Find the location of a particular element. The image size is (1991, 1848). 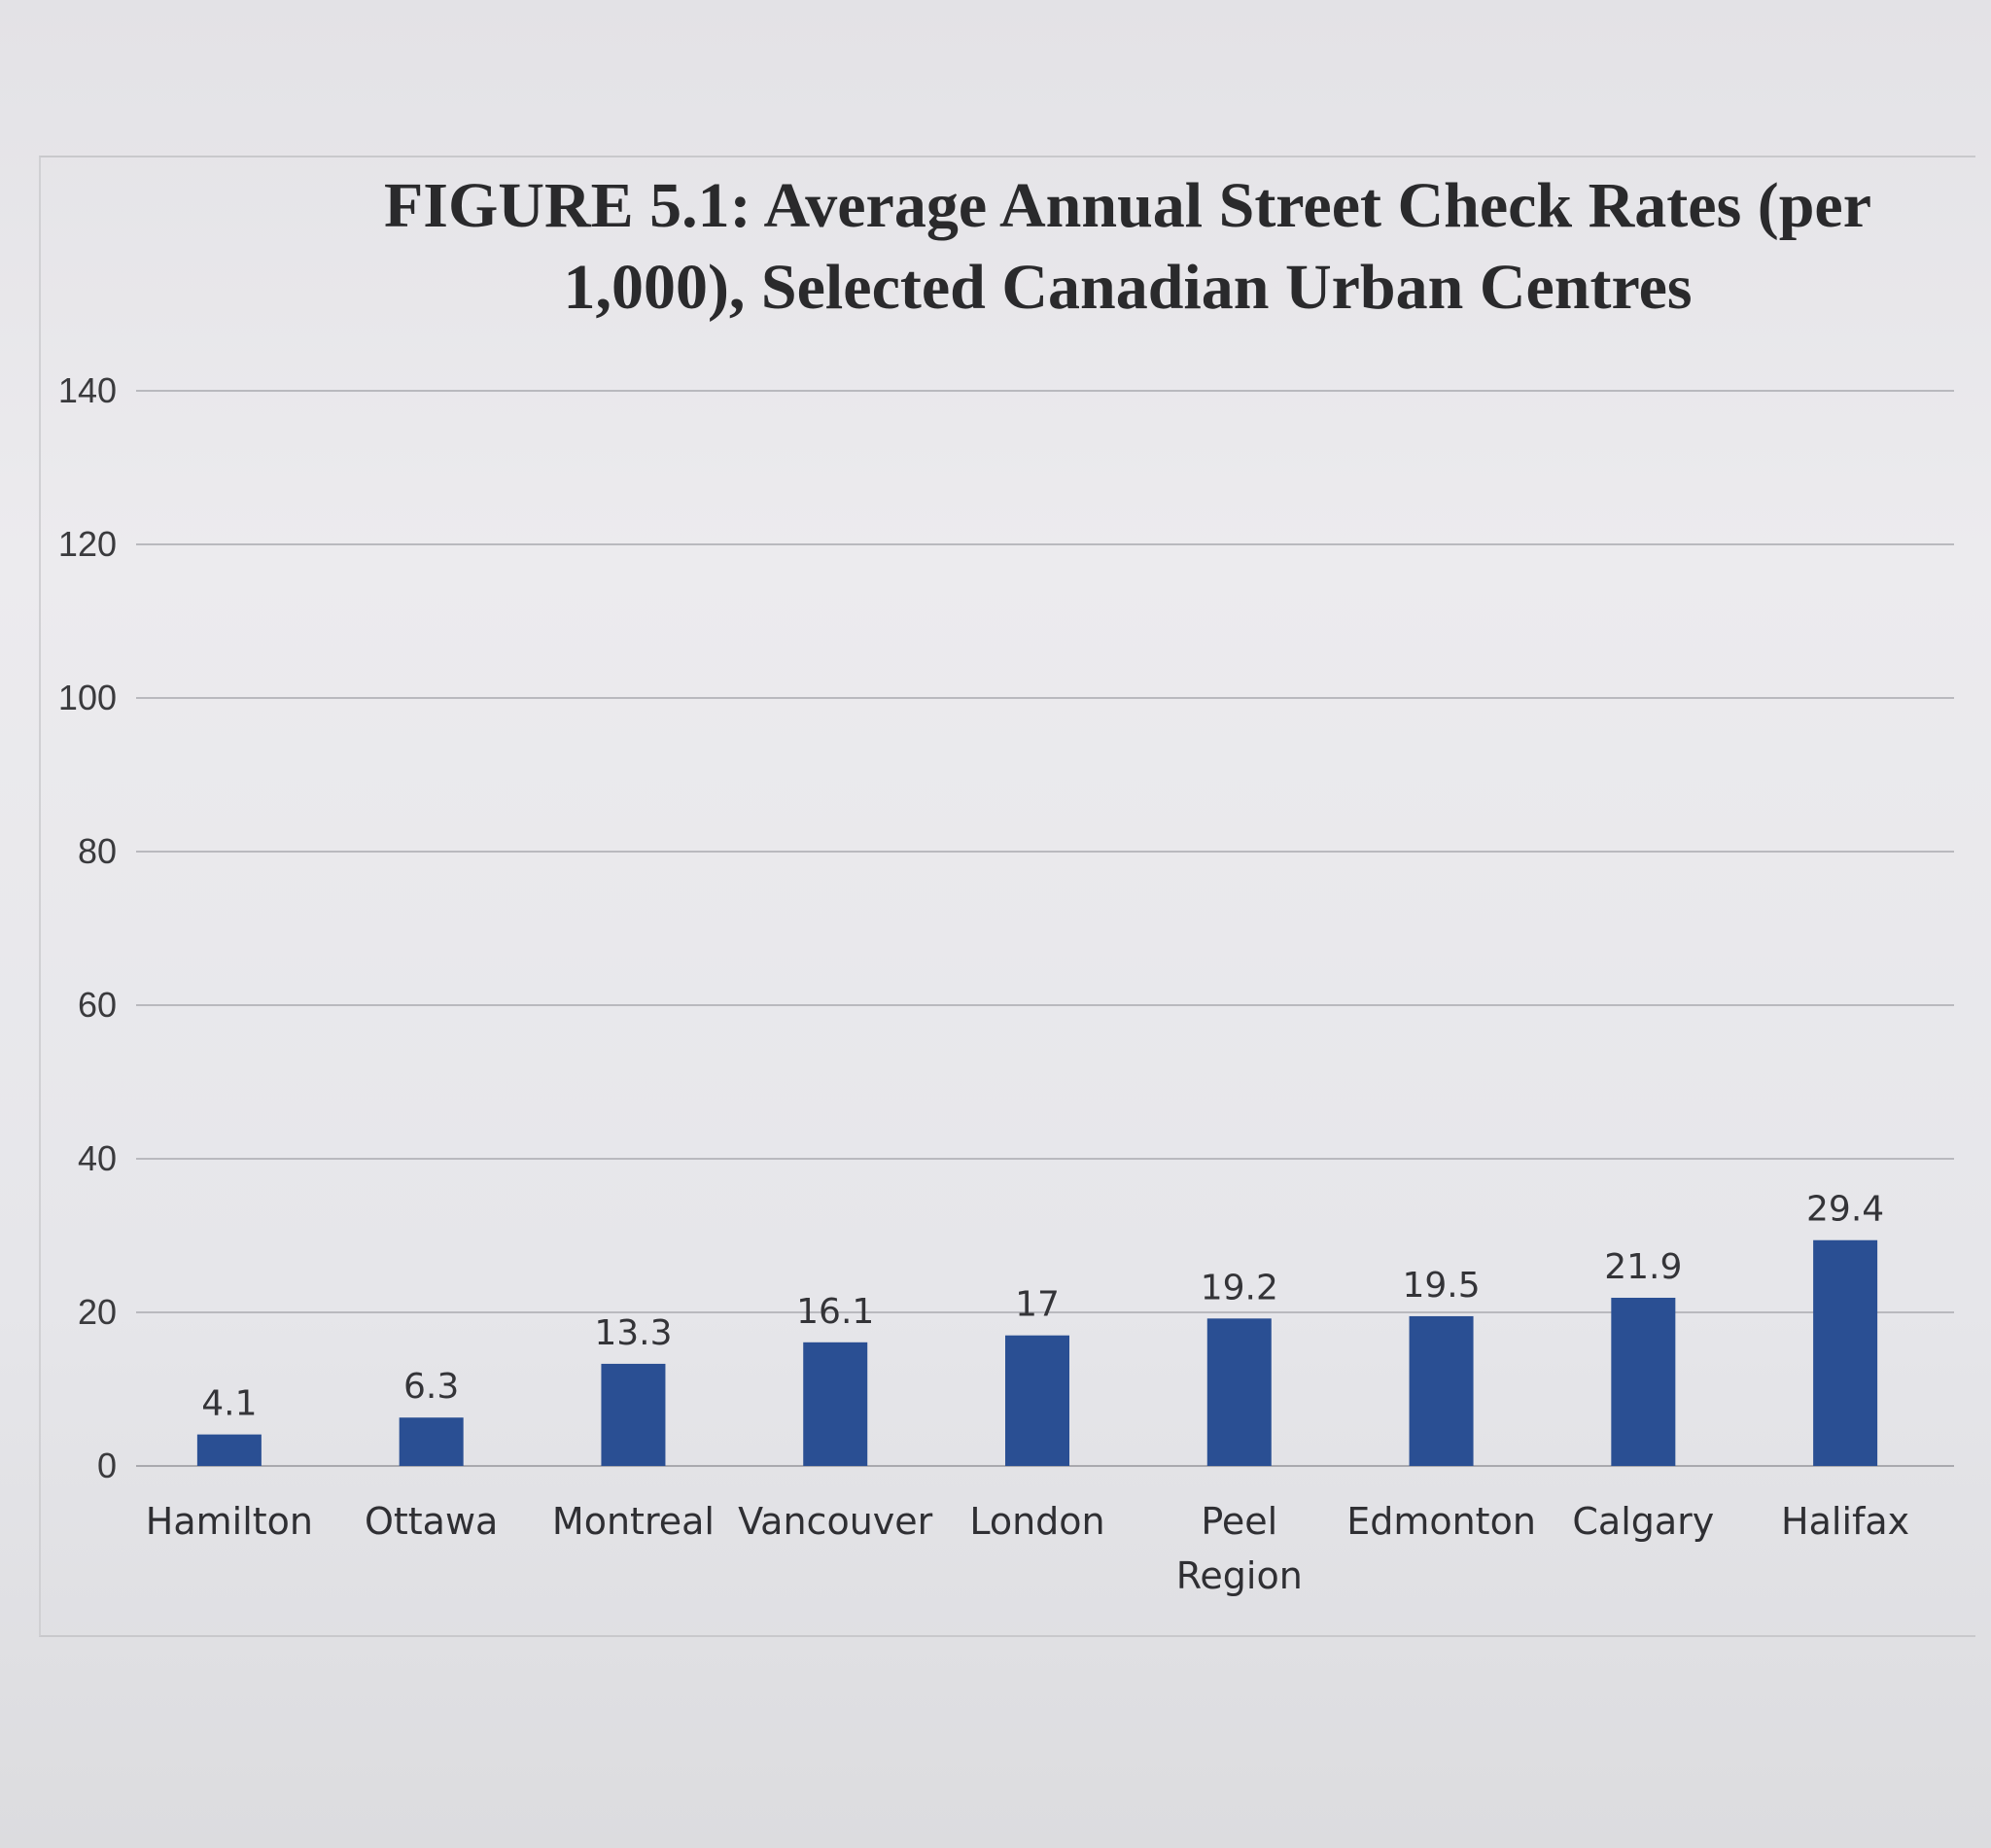

x-tick-label: Montreal is located at coordinates (634, 1521).